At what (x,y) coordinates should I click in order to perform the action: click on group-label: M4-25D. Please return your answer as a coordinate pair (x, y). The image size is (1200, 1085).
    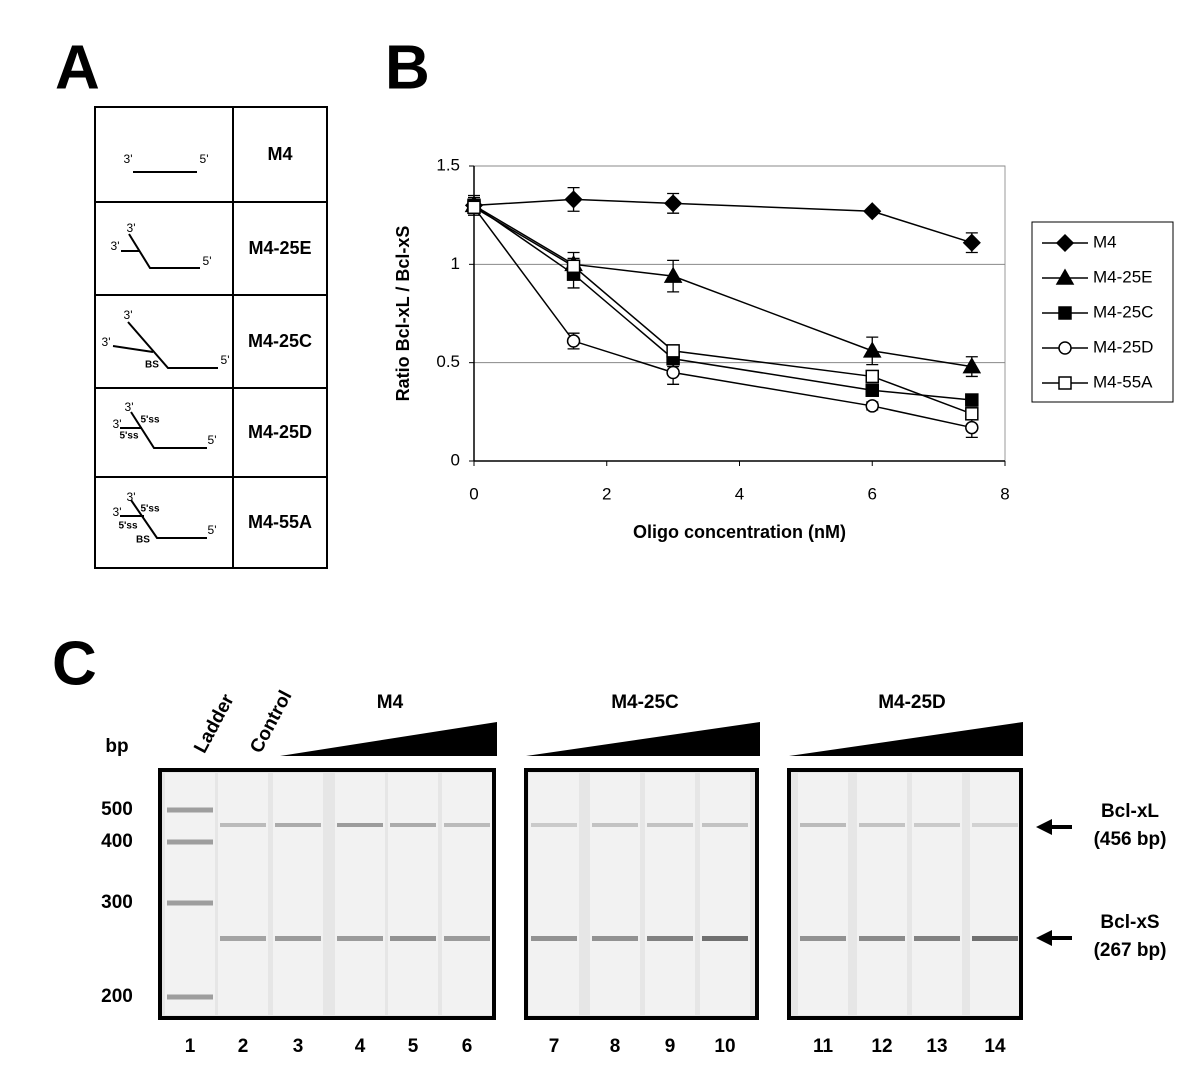
    Looking at the image, I should click on (912, 702).